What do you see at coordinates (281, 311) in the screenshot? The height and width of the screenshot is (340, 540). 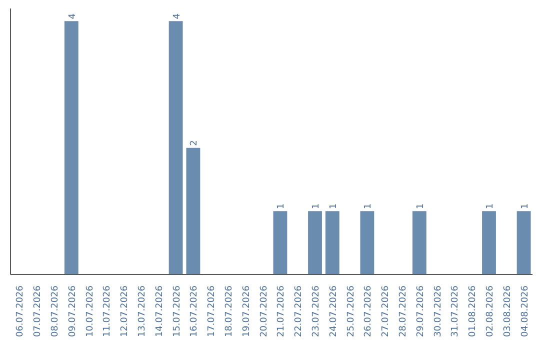 I see `x-tick-label: 21.07.2026` at bounding box center [281, 311].